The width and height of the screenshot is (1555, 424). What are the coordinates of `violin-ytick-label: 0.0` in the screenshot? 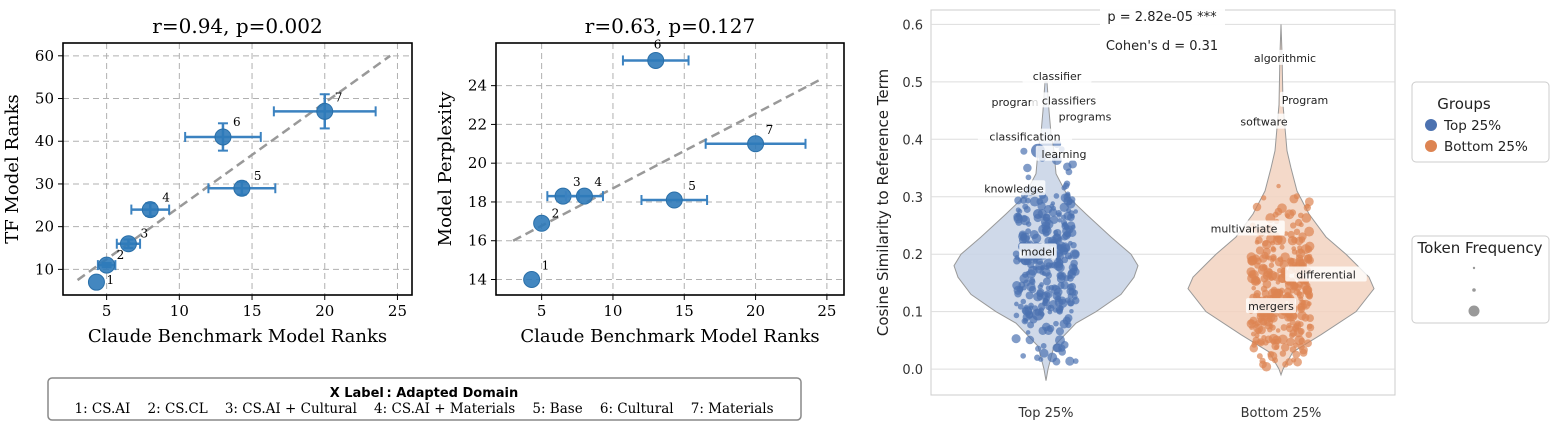 It's located at (912, 370).